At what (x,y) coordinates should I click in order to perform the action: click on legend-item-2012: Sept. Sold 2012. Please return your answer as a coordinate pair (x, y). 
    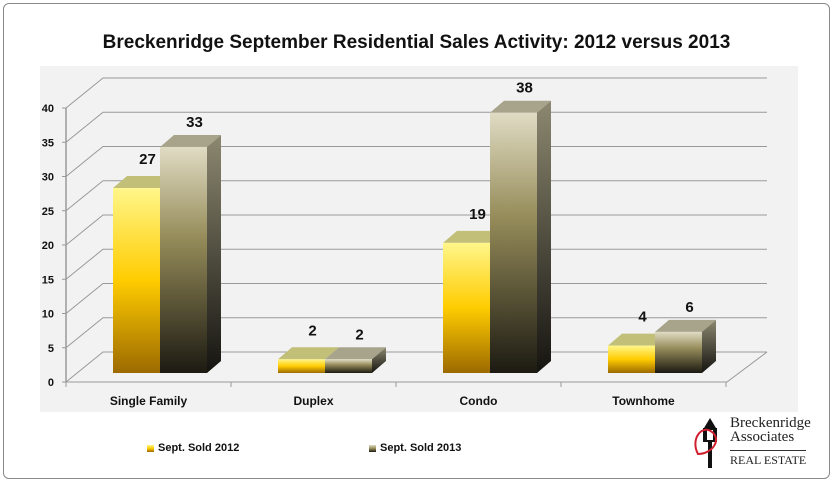
    Looking at the image, I should click on (193, 448).